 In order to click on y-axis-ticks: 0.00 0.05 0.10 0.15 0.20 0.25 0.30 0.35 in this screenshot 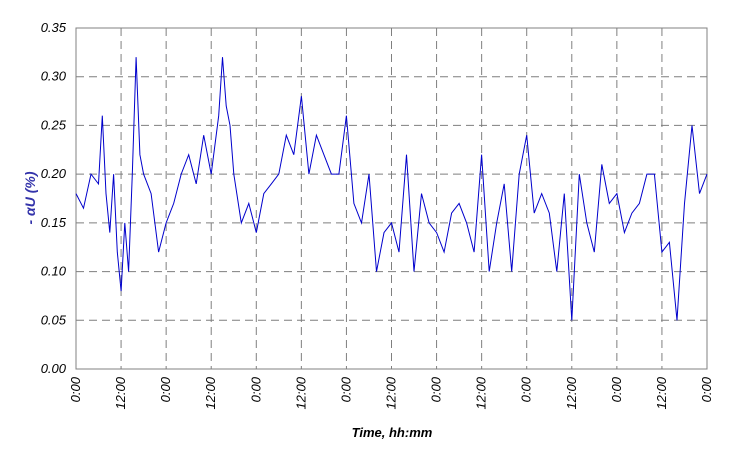, I will do `click(54, 198)`.